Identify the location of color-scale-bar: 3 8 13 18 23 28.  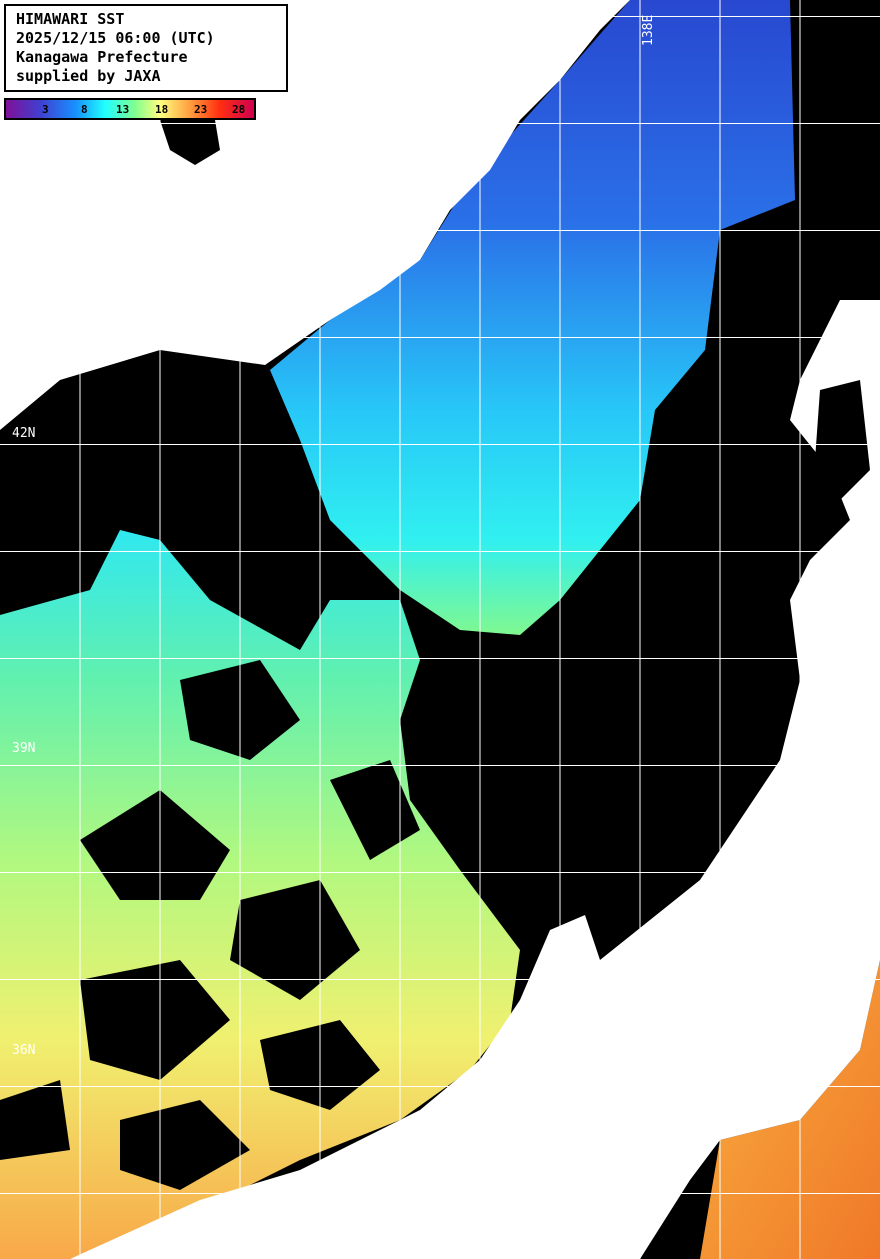
(130, 109).